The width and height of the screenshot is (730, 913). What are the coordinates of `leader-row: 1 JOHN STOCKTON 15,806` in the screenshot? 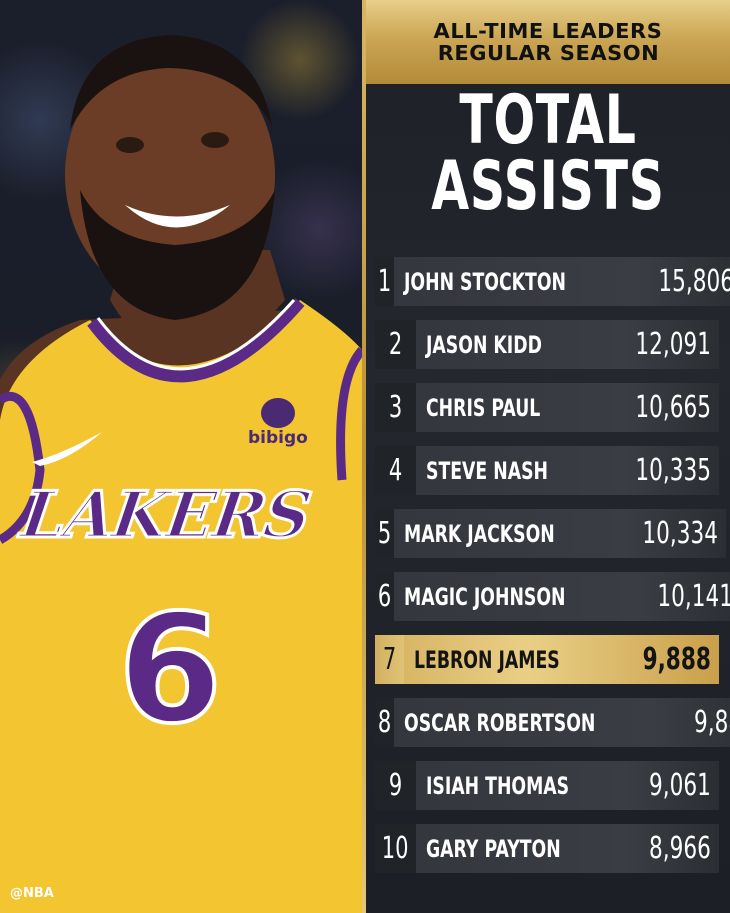 It's located at (552, 281).